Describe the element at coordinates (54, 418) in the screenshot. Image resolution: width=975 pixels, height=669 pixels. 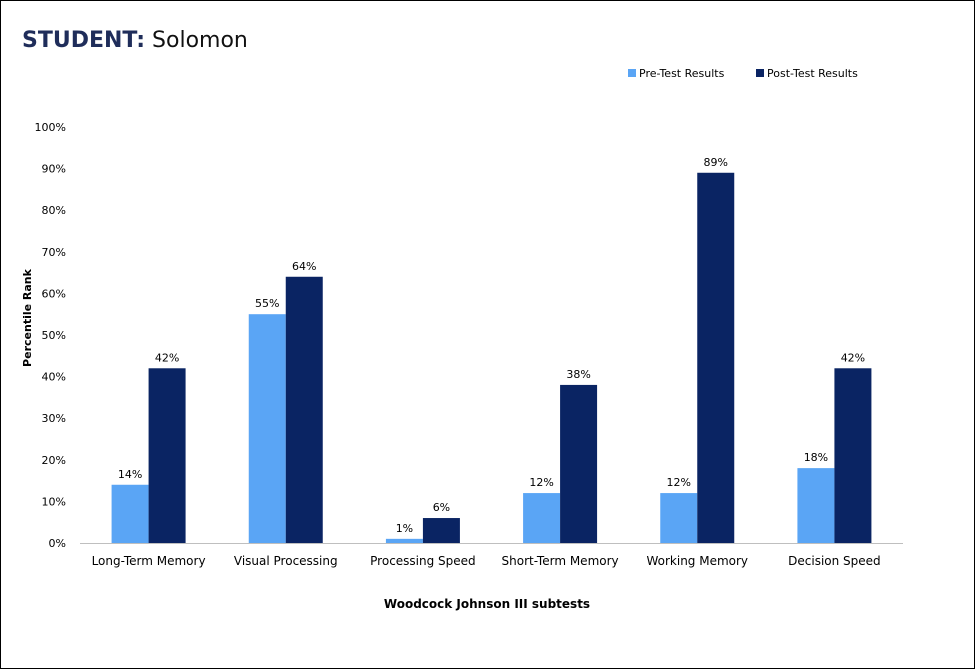
I see `y-tick-label: 30%` at that location.